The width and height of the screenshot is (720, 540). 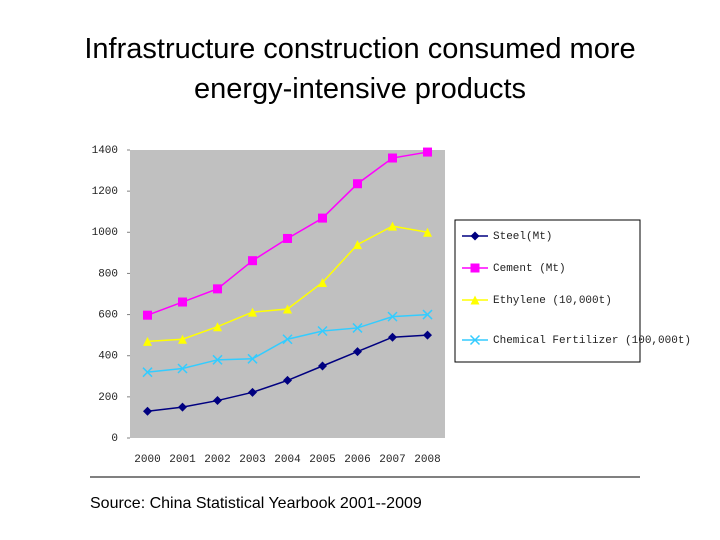 What do you see at coordinates (182, 460) in the screenshot?
I see `x-tick-label: 2001` at bounding box center [182, 460].